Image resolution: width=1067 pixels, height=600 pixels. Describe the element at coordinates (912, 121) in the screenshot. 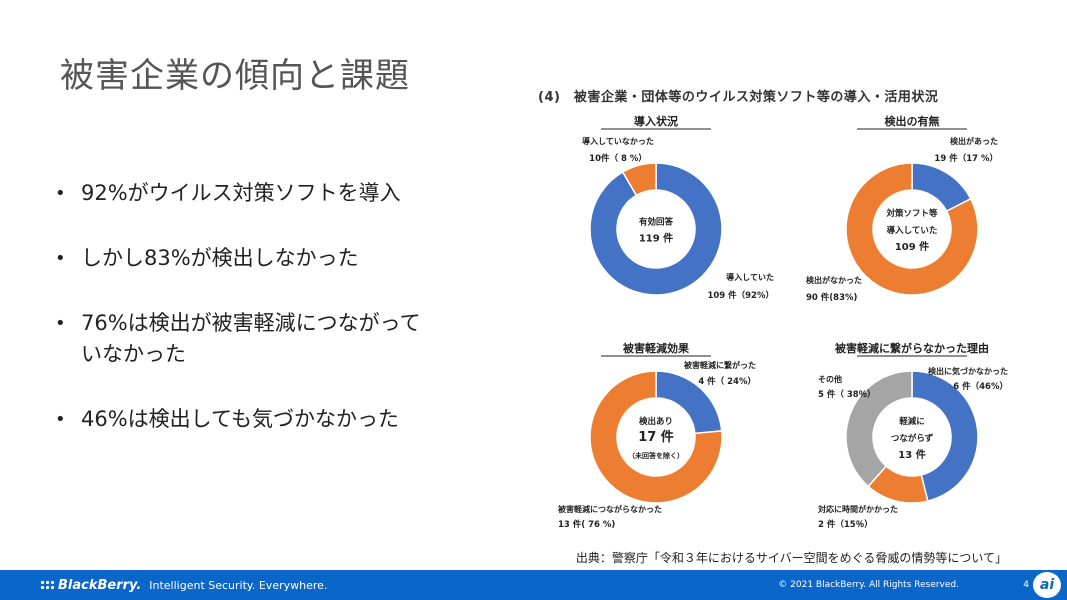

I see `chart-title: 検出の有無` at that location.